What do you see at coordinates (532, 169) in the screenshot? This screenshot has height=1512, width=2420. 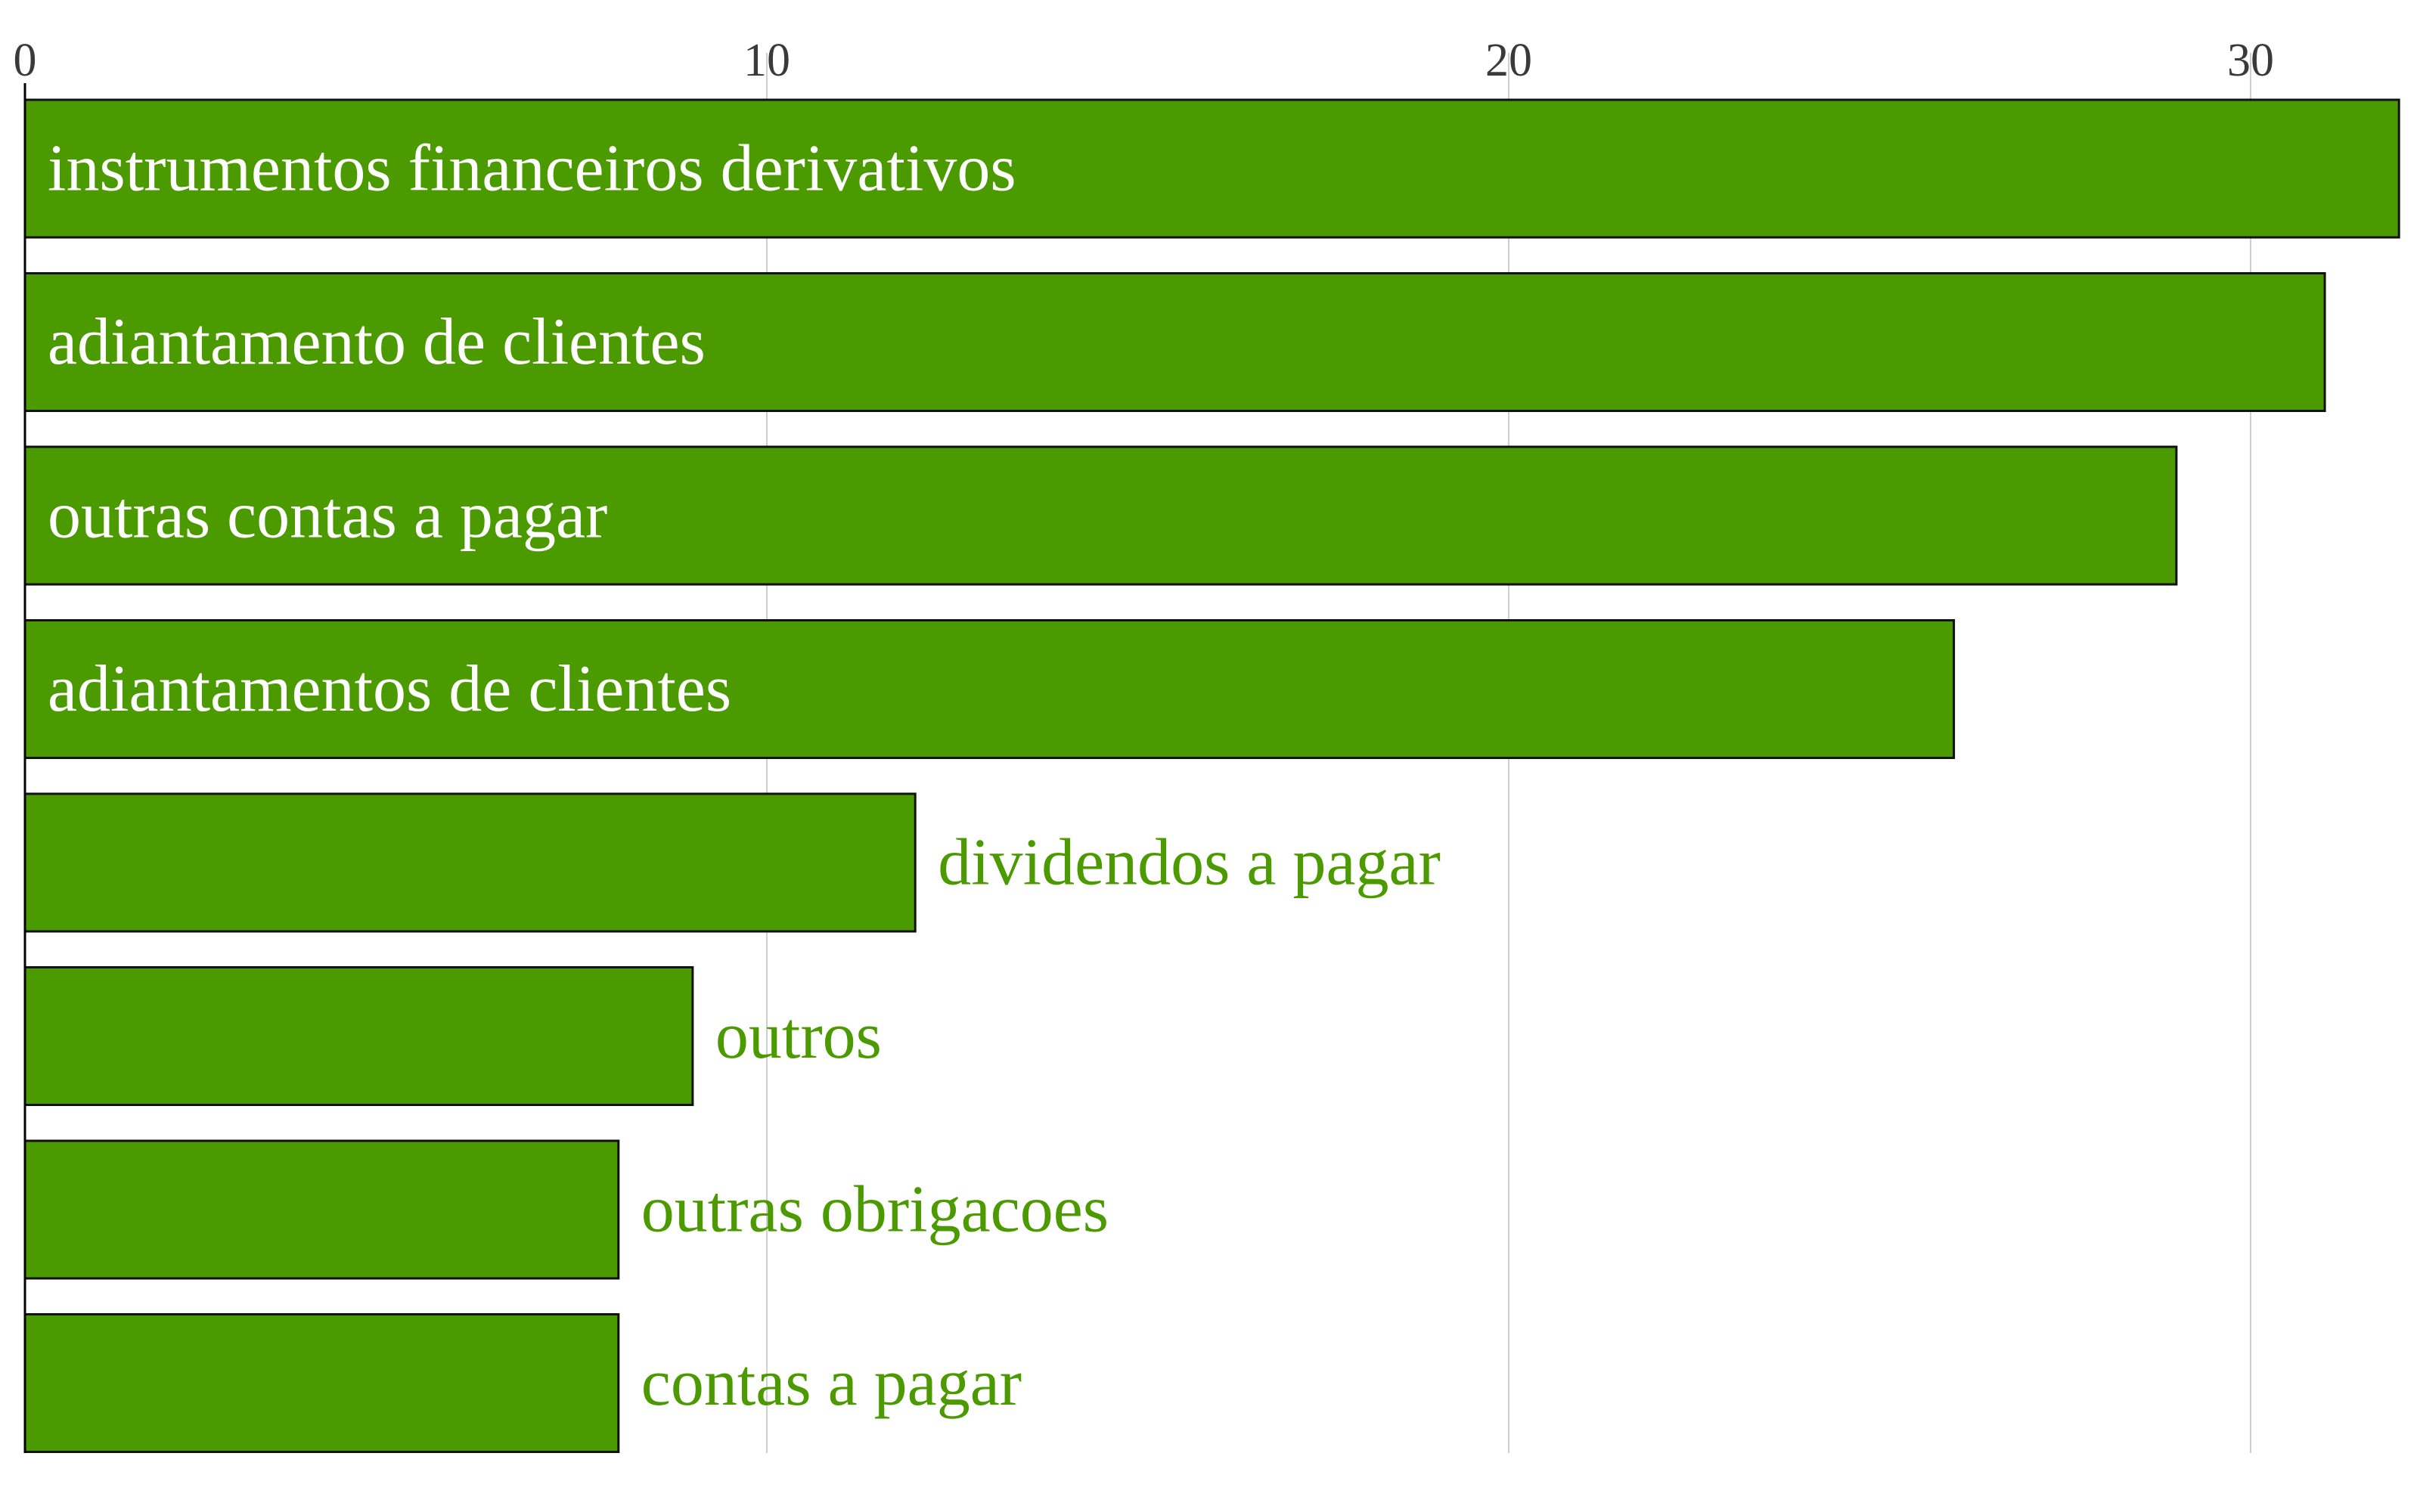 I see `bar-label: instrumentos financeiros derivativos` at bounding box center [532, 169].